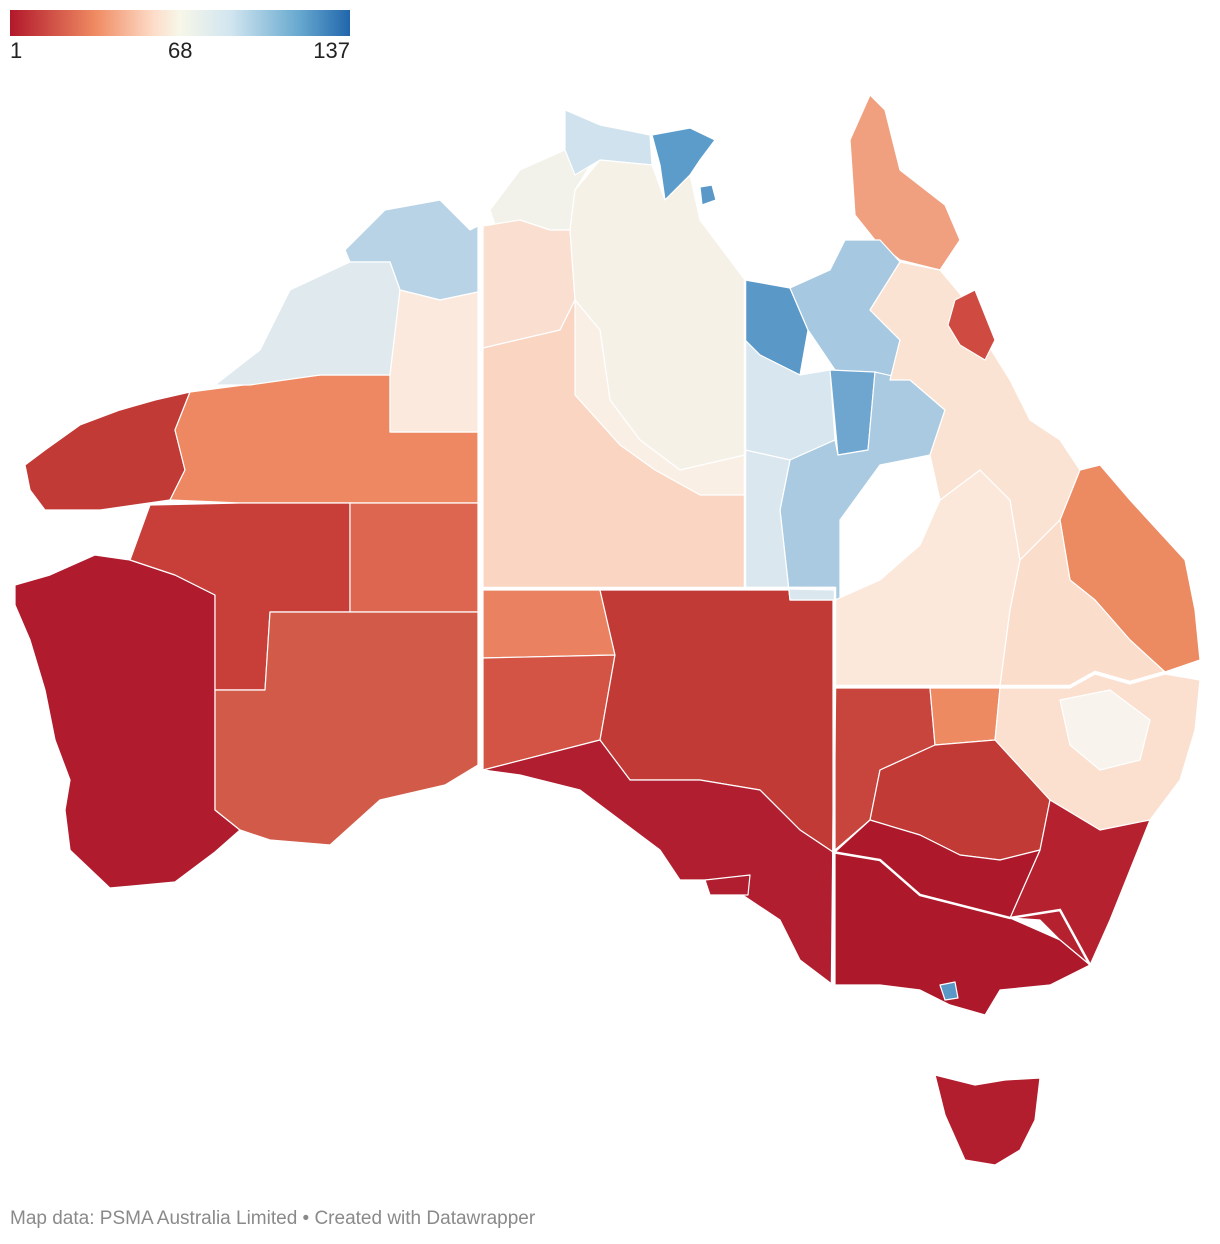 This screenshot has width=1220, height=1244. What do you see at coordinates (1080, 882) in the screenshot?
I see `region-nsw-south-coast` at bounding box center [1080, 882].